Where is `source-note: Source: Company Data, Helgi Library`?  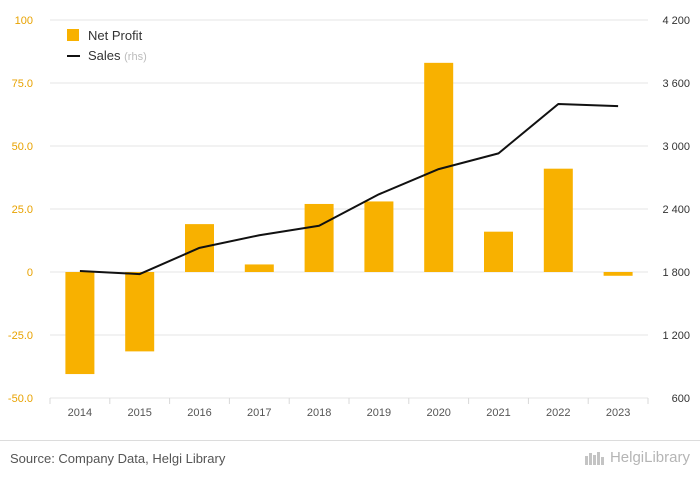 source-note: Source: Company Data, Helgi Library is located at coordinates (118, 458).